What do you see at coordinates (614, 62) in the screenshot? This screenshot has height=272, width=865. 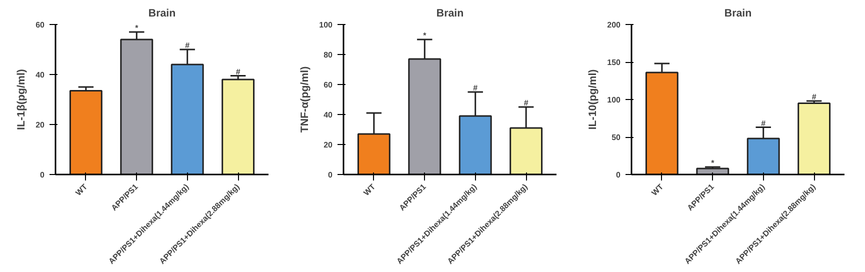 I see `y-tick-label: 150` at bounding box center [614, 62].